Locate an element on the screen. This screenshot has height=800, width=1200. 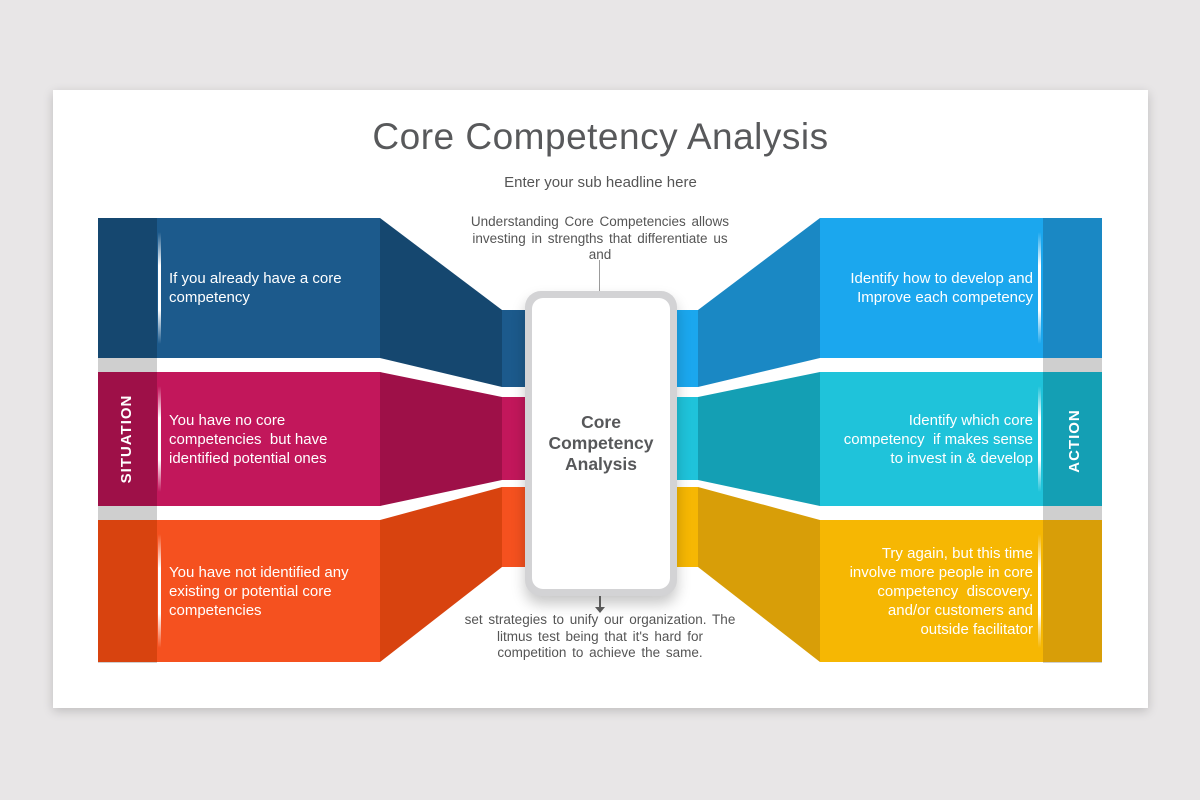
action-block-3-edge is located at coordinates (1072, 591).